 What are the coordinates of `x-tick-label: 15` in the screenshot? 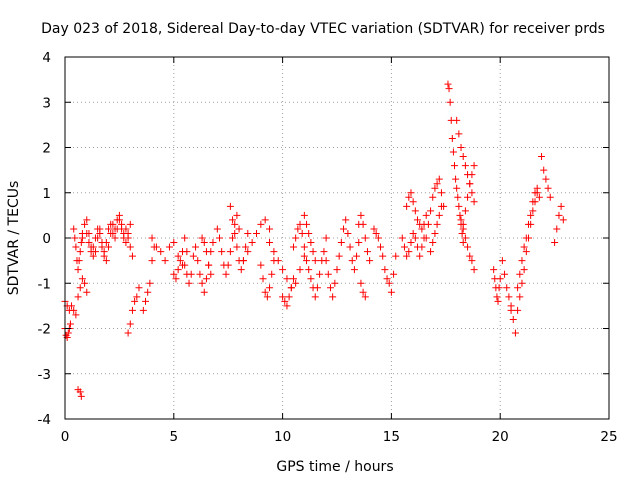 It's located at (391, 437).